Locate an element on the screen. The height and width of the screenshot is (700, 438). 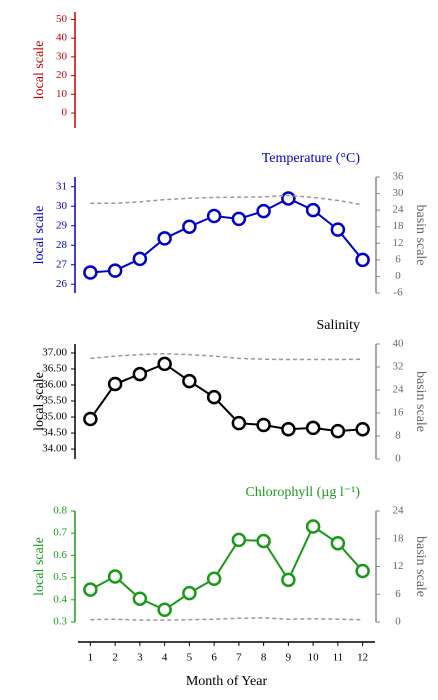
panel-title: Salinity is located at coordinates (338, 325).